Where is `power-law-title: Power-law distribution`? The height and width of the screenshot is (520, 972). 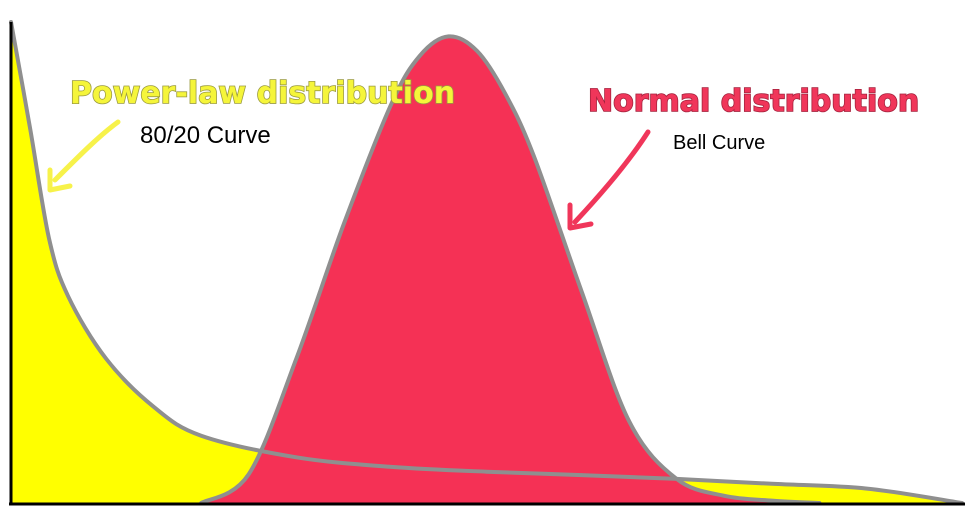
power-law-title: Power-law distribution is located at coordinates (262, 93).